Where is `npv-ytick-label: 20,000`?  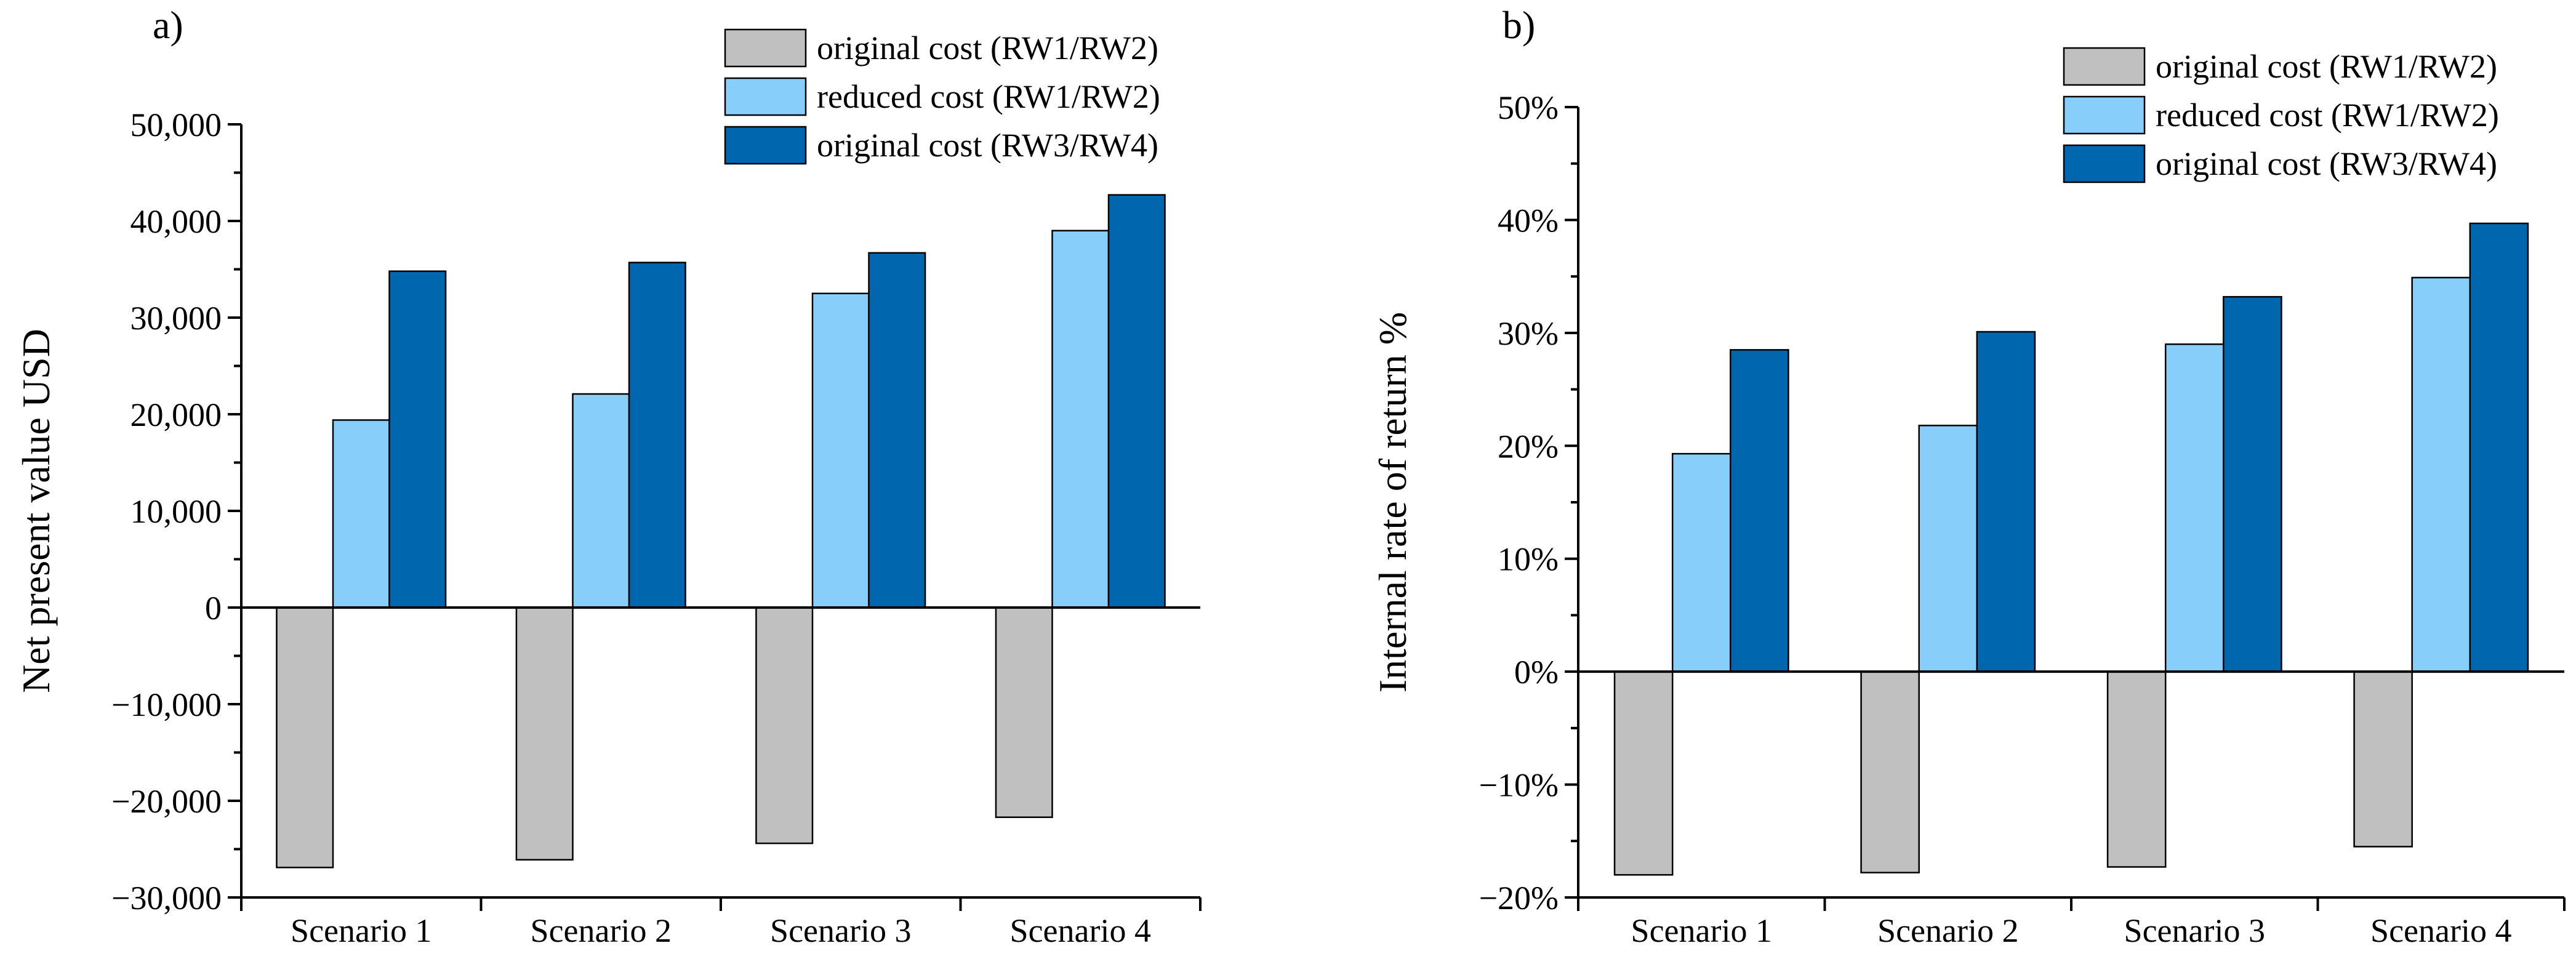
npv-ytick-label: 20,000 is located at coordinates (176, 414).